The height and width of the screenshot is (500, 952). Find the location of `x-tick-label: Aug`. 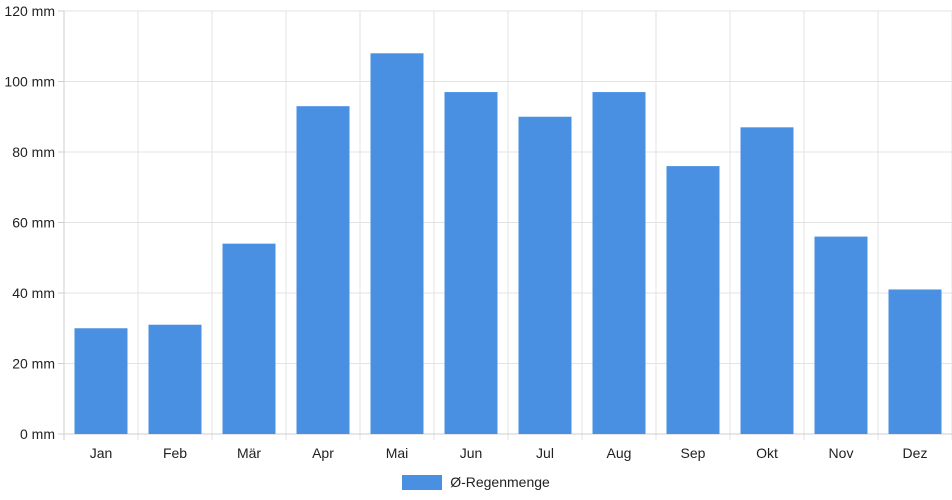

x-tick-label: Aug is located at coordinates (619, 453).